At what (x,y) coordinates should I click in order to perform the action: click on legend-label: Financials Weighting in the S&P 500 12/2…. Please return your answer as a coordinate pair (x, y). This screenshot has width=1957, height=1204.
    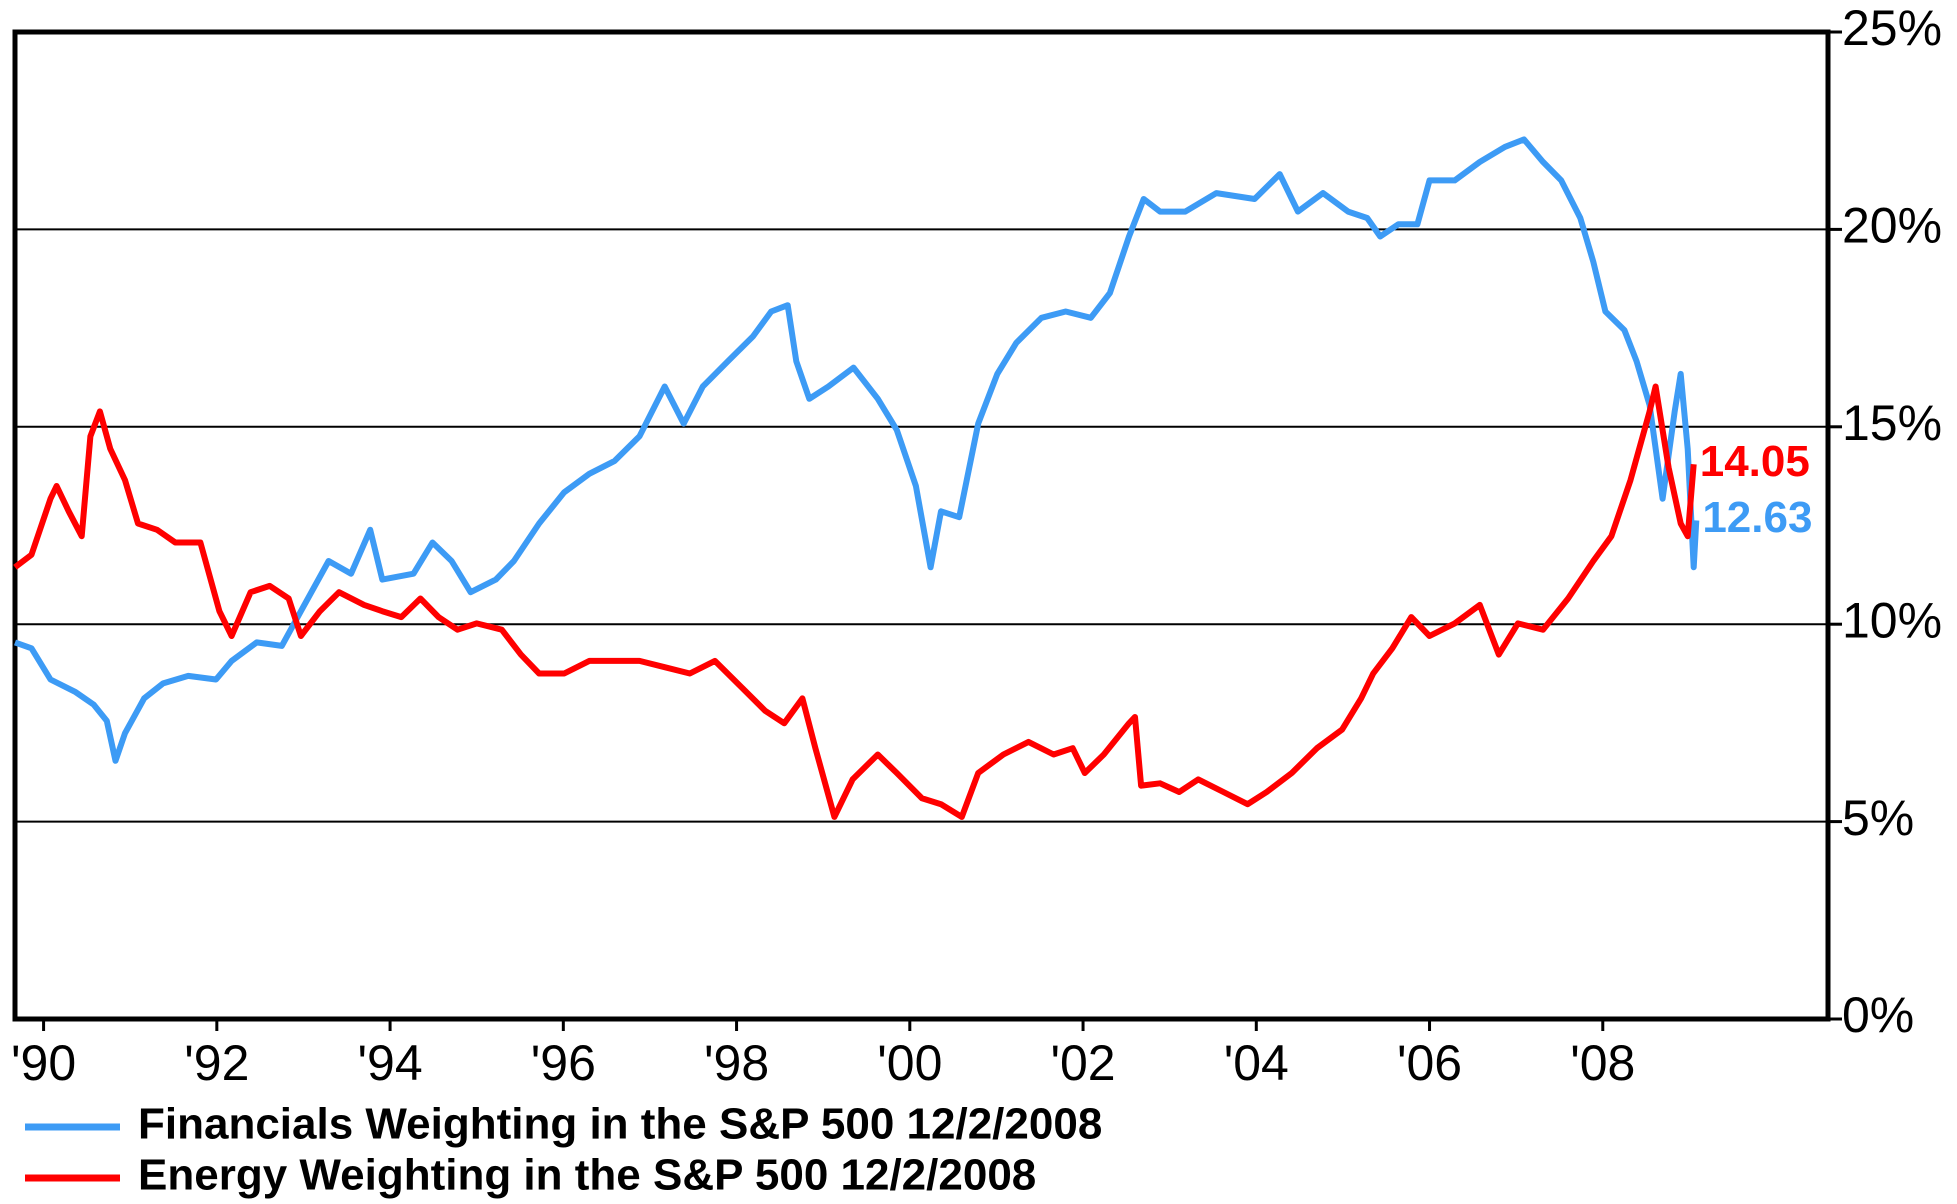
    Looking at the image, I should click on (620, 1124).